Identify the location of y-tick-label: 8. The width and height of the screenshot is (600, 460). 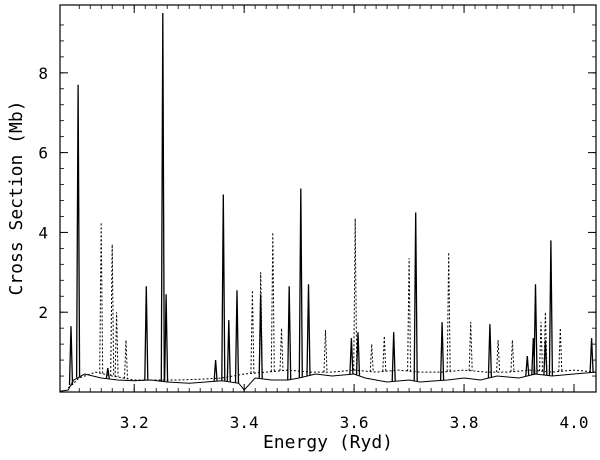
(43, 73).